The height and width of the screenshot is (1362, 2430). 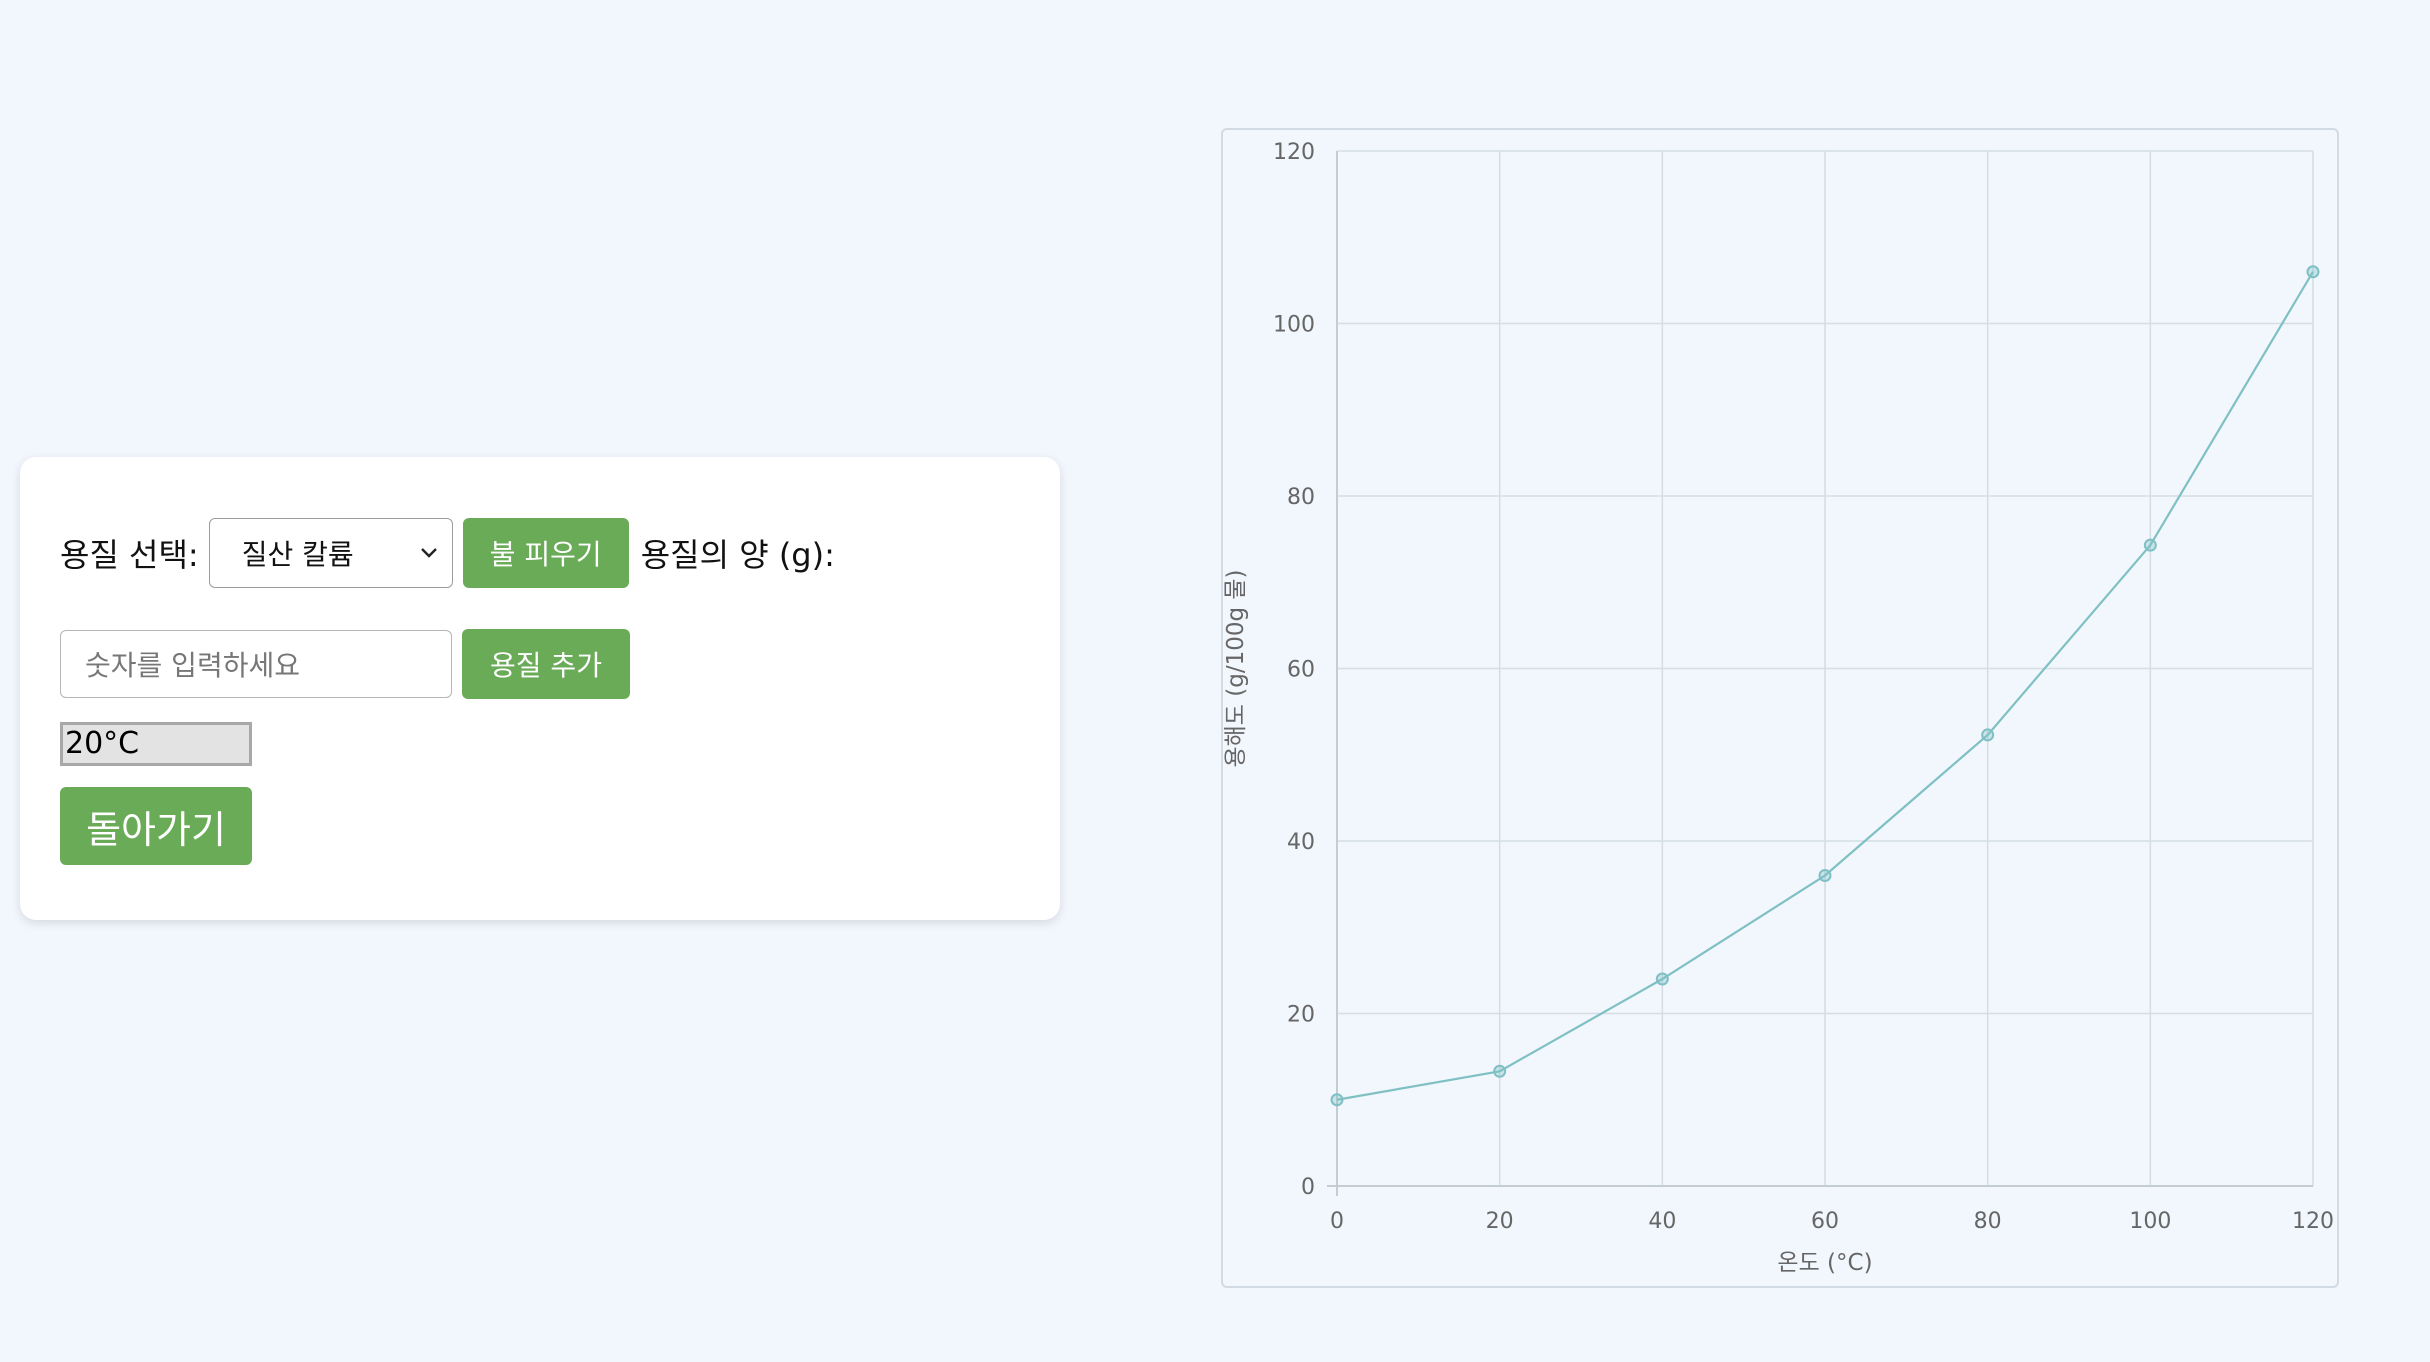 What do you see at coordinates (546, 664) in the screenshot?
I see `add-solute-button: 용질 추가` at bounding box center [546, 664].